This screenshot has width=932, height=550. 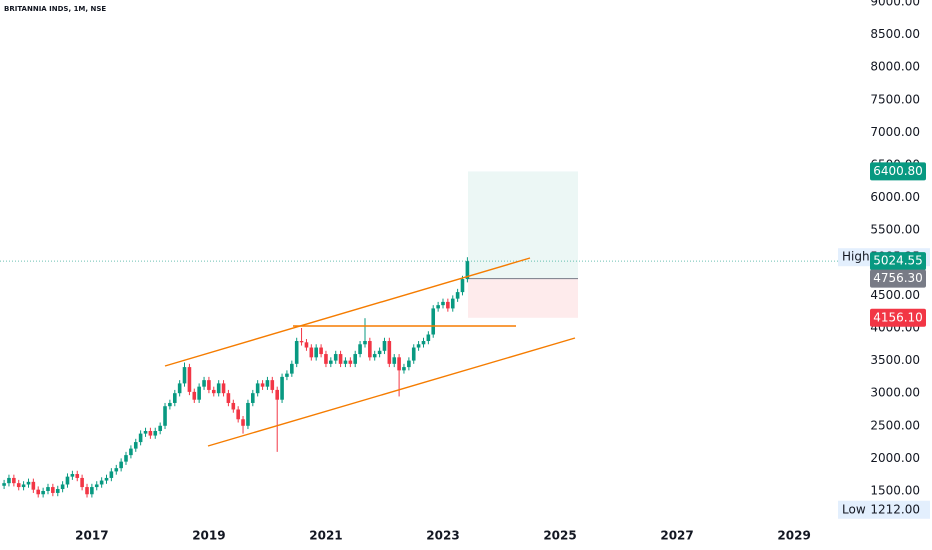 What do you see at coordinates (856, 257) in the screenshot?
I see `marker-name: High` at bounding box center [856, 257].